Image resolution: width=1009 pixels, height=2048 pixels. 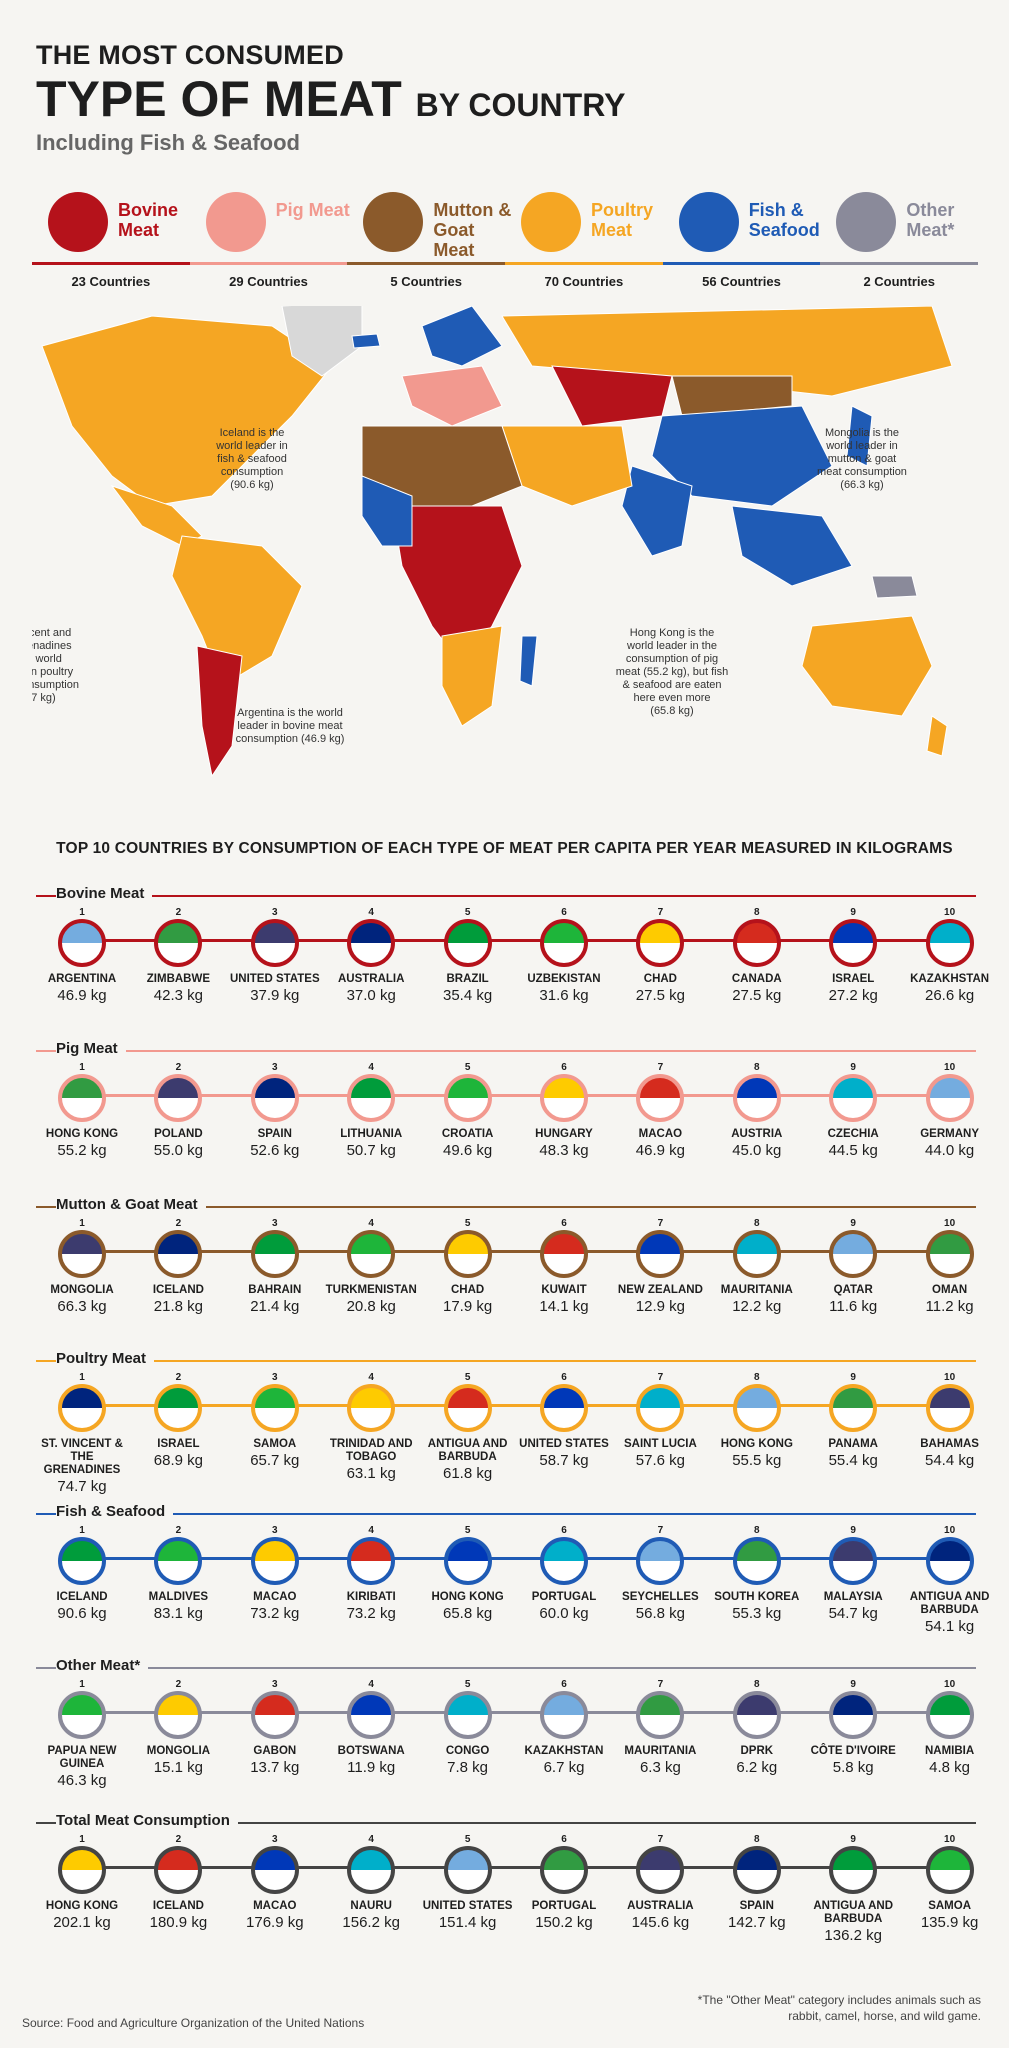 What do you see at coordinates (757, 1751) in the screenshot?
I see `country-name: DPRK` at bounding box center [757, 1751].